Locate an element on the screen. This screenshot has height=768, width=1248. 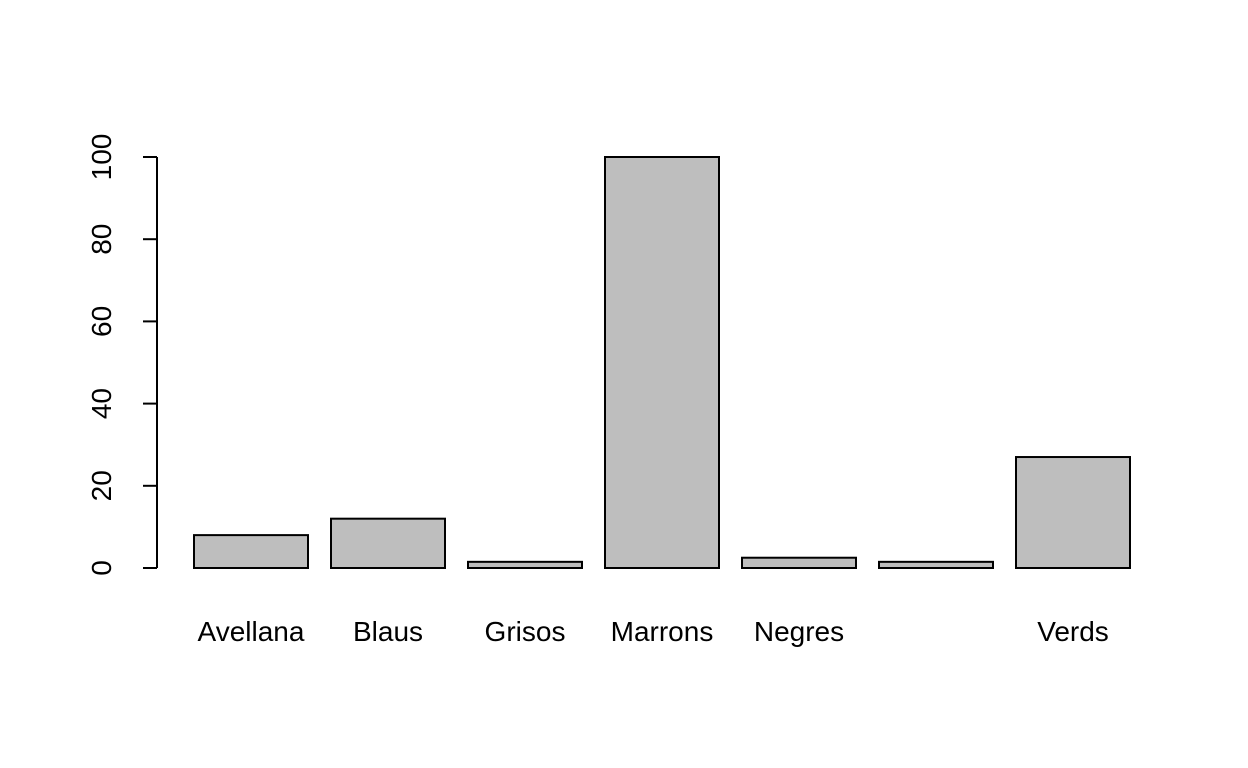
category-label: Marrons is located at coordinates (662, 631).